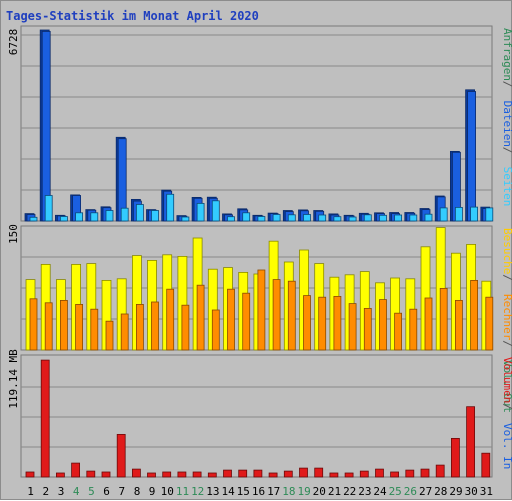 The image size is (512, 501). What do you see at coordinates (152, 491) in the screenshot?
I see `x-tick-label-day-9: 9` at bounding box center [152, 491].